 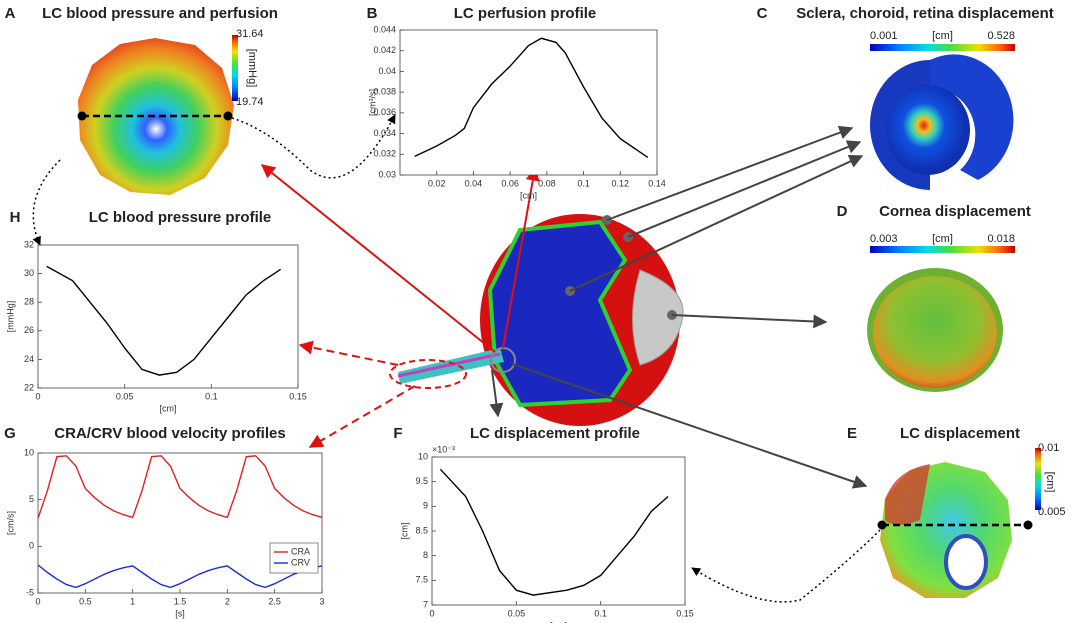 What do you see at coordinates (29, 359) in the screenshot?
I see `y-tick-label: 24` at bounding box center [29, 359].